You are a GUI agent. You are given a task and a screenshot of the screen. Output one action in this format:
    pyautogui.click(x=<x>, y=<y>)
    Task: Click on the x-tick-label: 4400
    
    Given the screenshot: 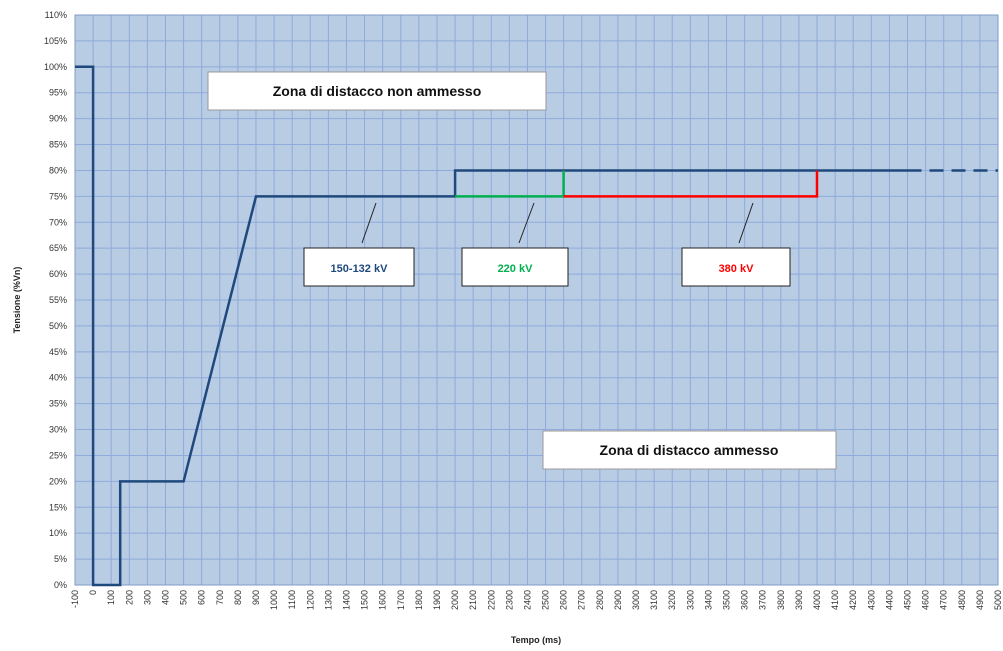 What is the action you would take?
    pyautogui.click(x=889, y=600)
    